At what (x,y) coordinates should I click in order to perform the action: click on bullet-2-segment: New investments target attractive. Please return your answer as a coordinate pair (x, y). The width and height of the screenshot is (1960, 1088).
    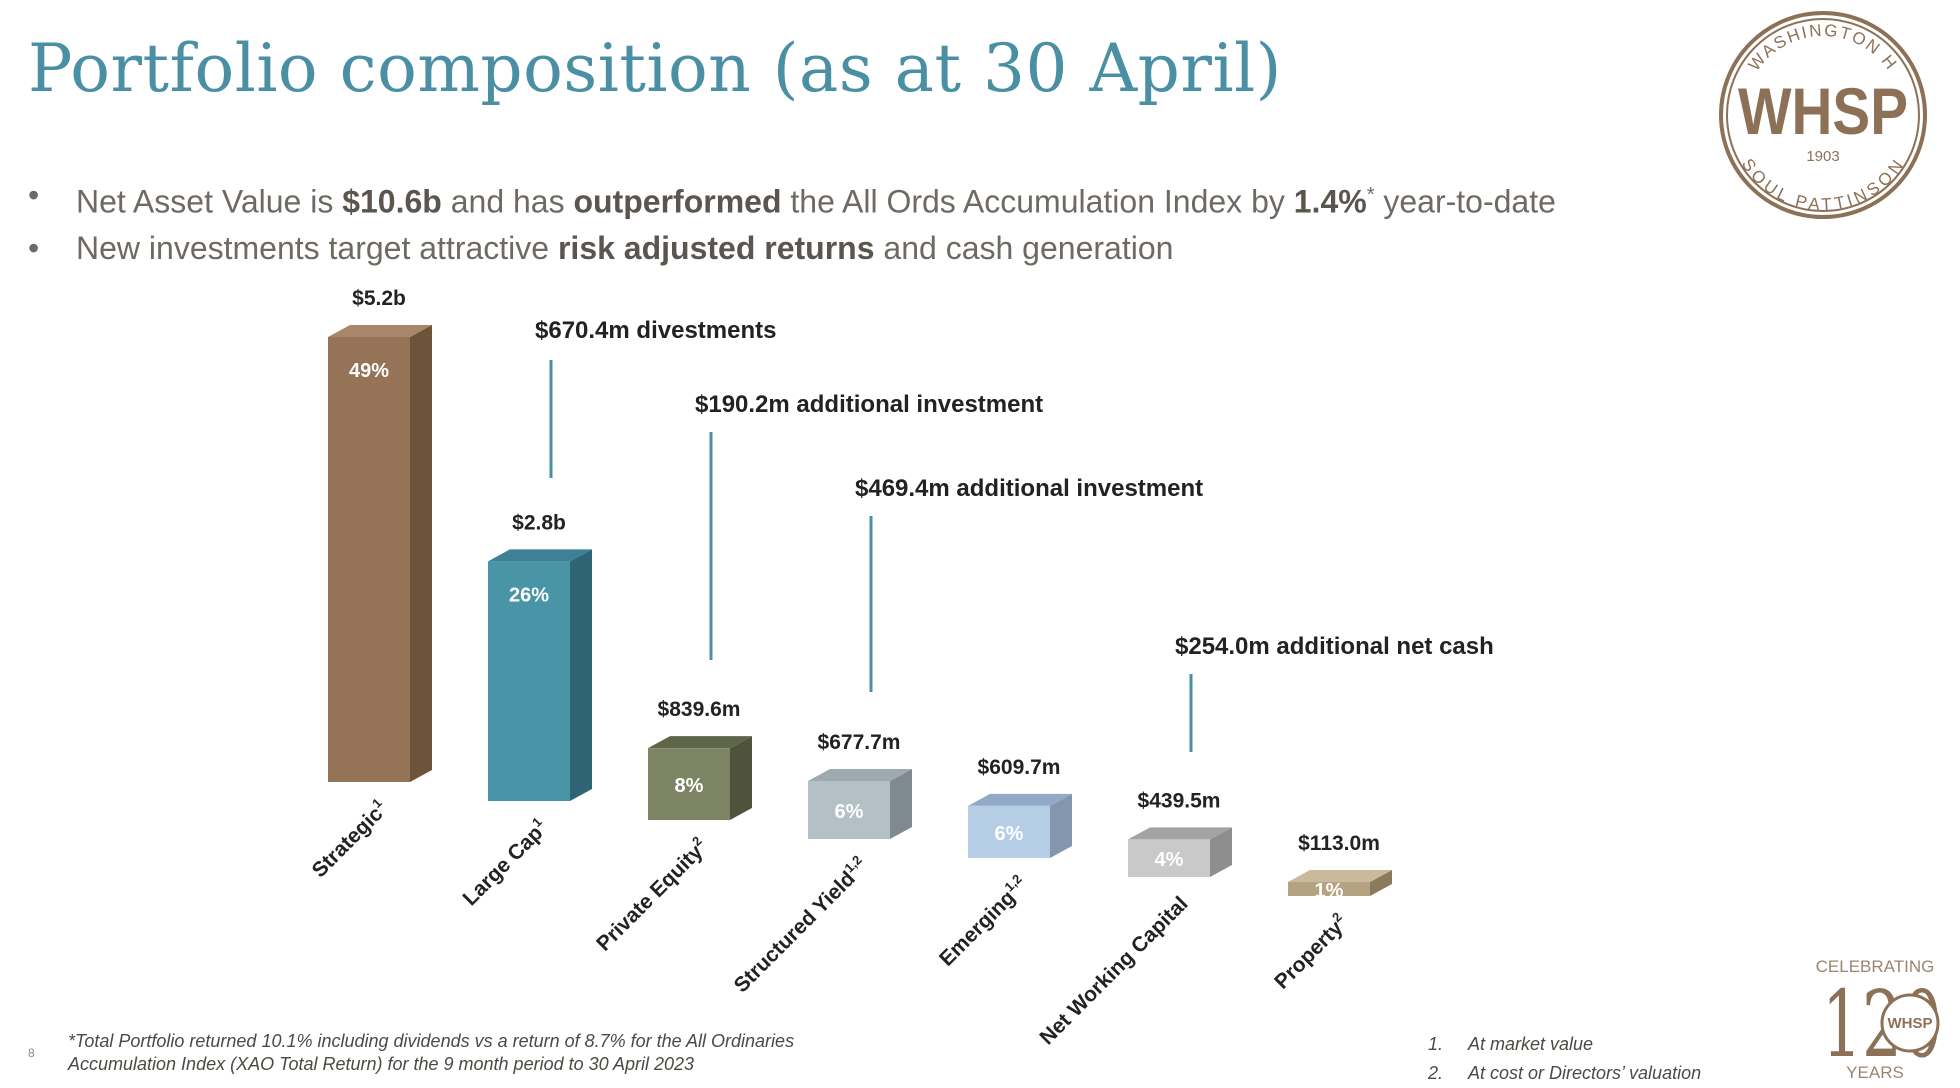
    Looking at the image, I should click on (317, 247).